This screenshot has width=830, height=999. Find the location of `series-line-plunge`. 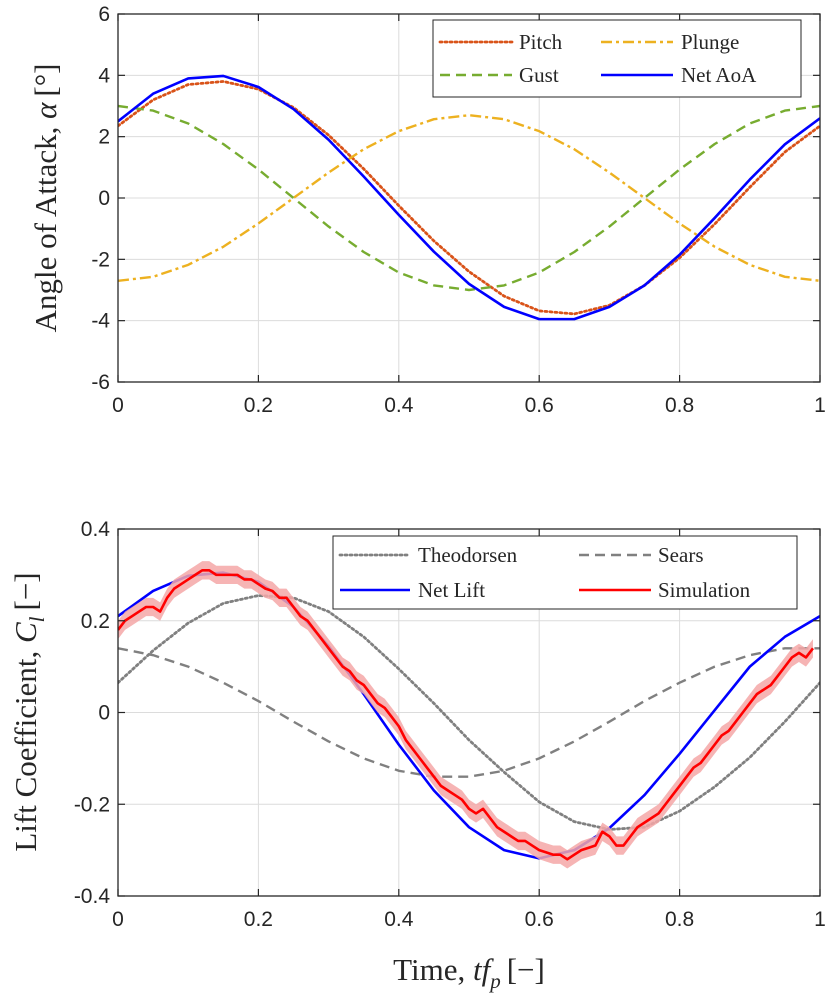

series-line-plunge is located at coordinates (469, 197).